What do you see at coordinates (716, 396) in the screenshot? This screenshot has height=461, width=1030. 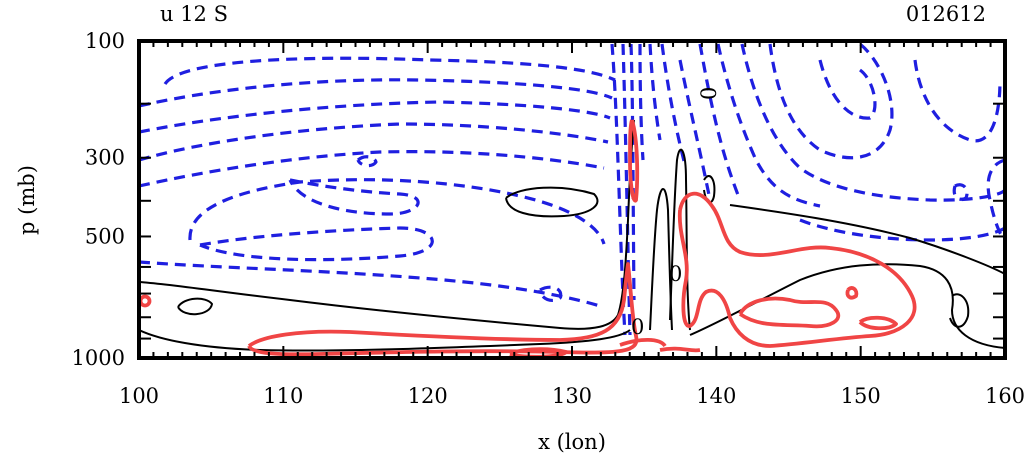 I see `x-tick-label: 140` at bounding box center [716, 396].